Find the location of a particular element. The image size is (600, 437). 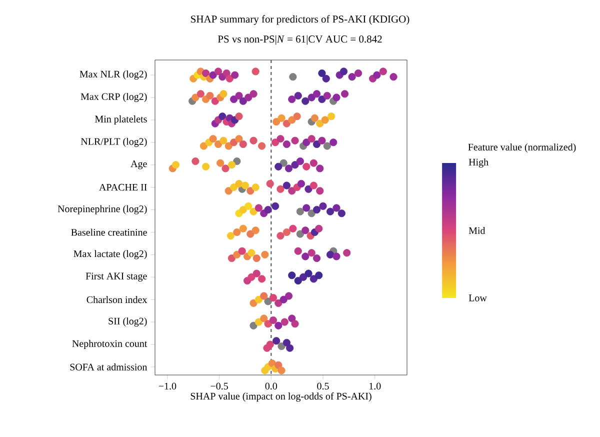

y-tick-label: Max lactate (log2) is located at coordinates (110, 255).